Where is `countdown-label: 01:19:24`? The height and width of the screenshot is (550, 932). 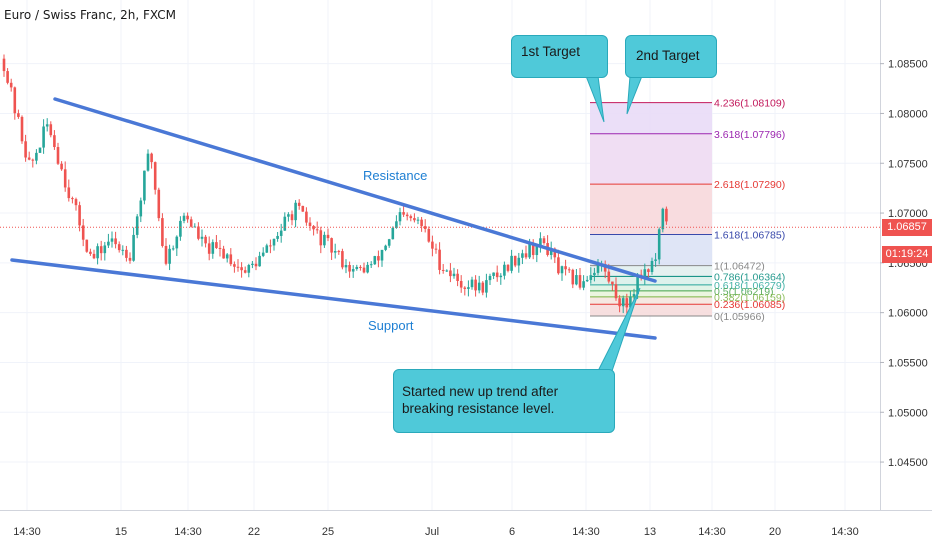 countdown-label: 01:19:24 is located at coordinates (907, 254).